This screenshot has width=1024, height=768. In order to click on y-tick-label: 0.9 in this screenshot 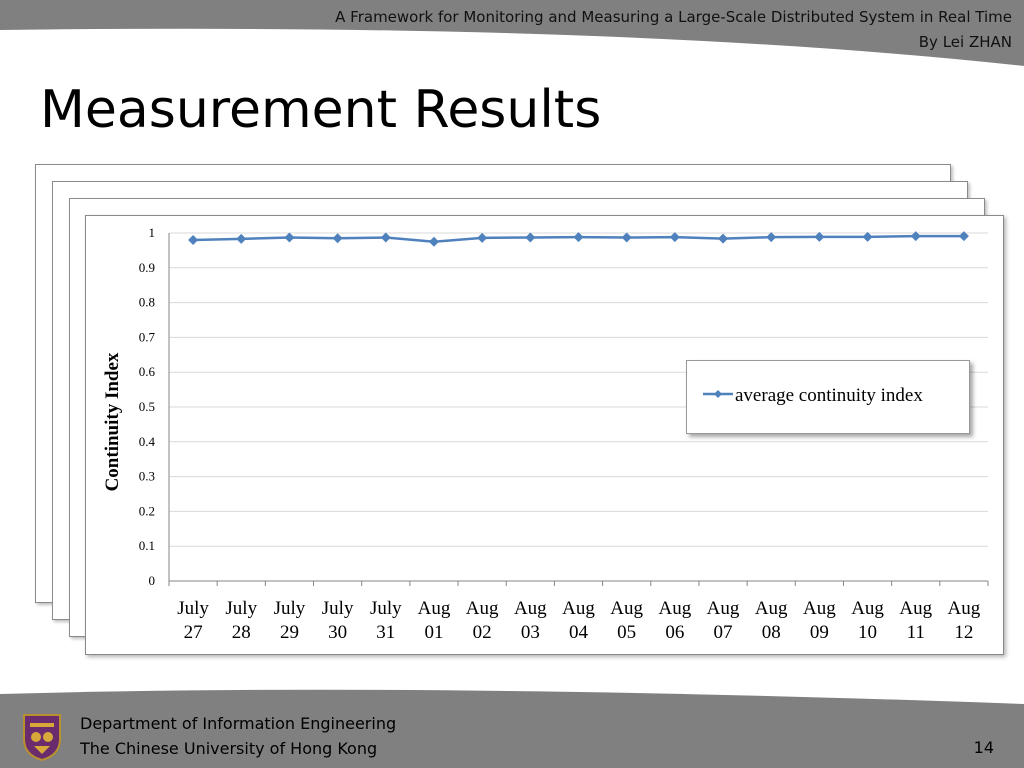, I will do `click(147, 267)`.